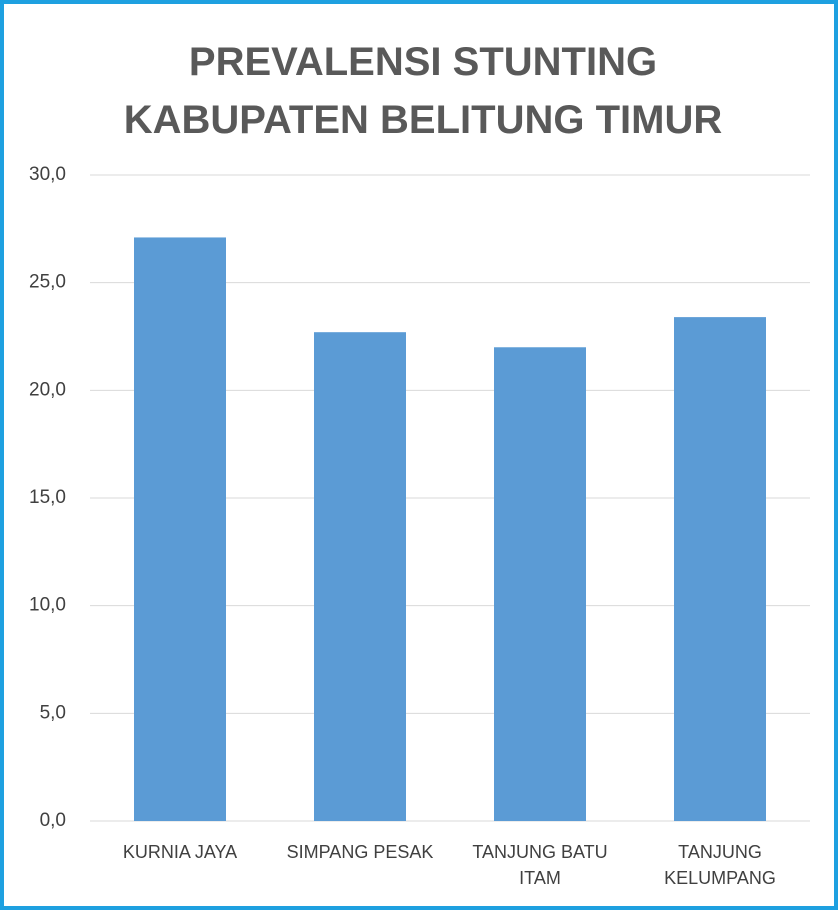 The height and width of the screenshot is (910, 838). What do you see at coordinates (180, 852) in the screenshot?
I see `x-tick-label: KURNIA JAYA` at bounding box center [180, 852].